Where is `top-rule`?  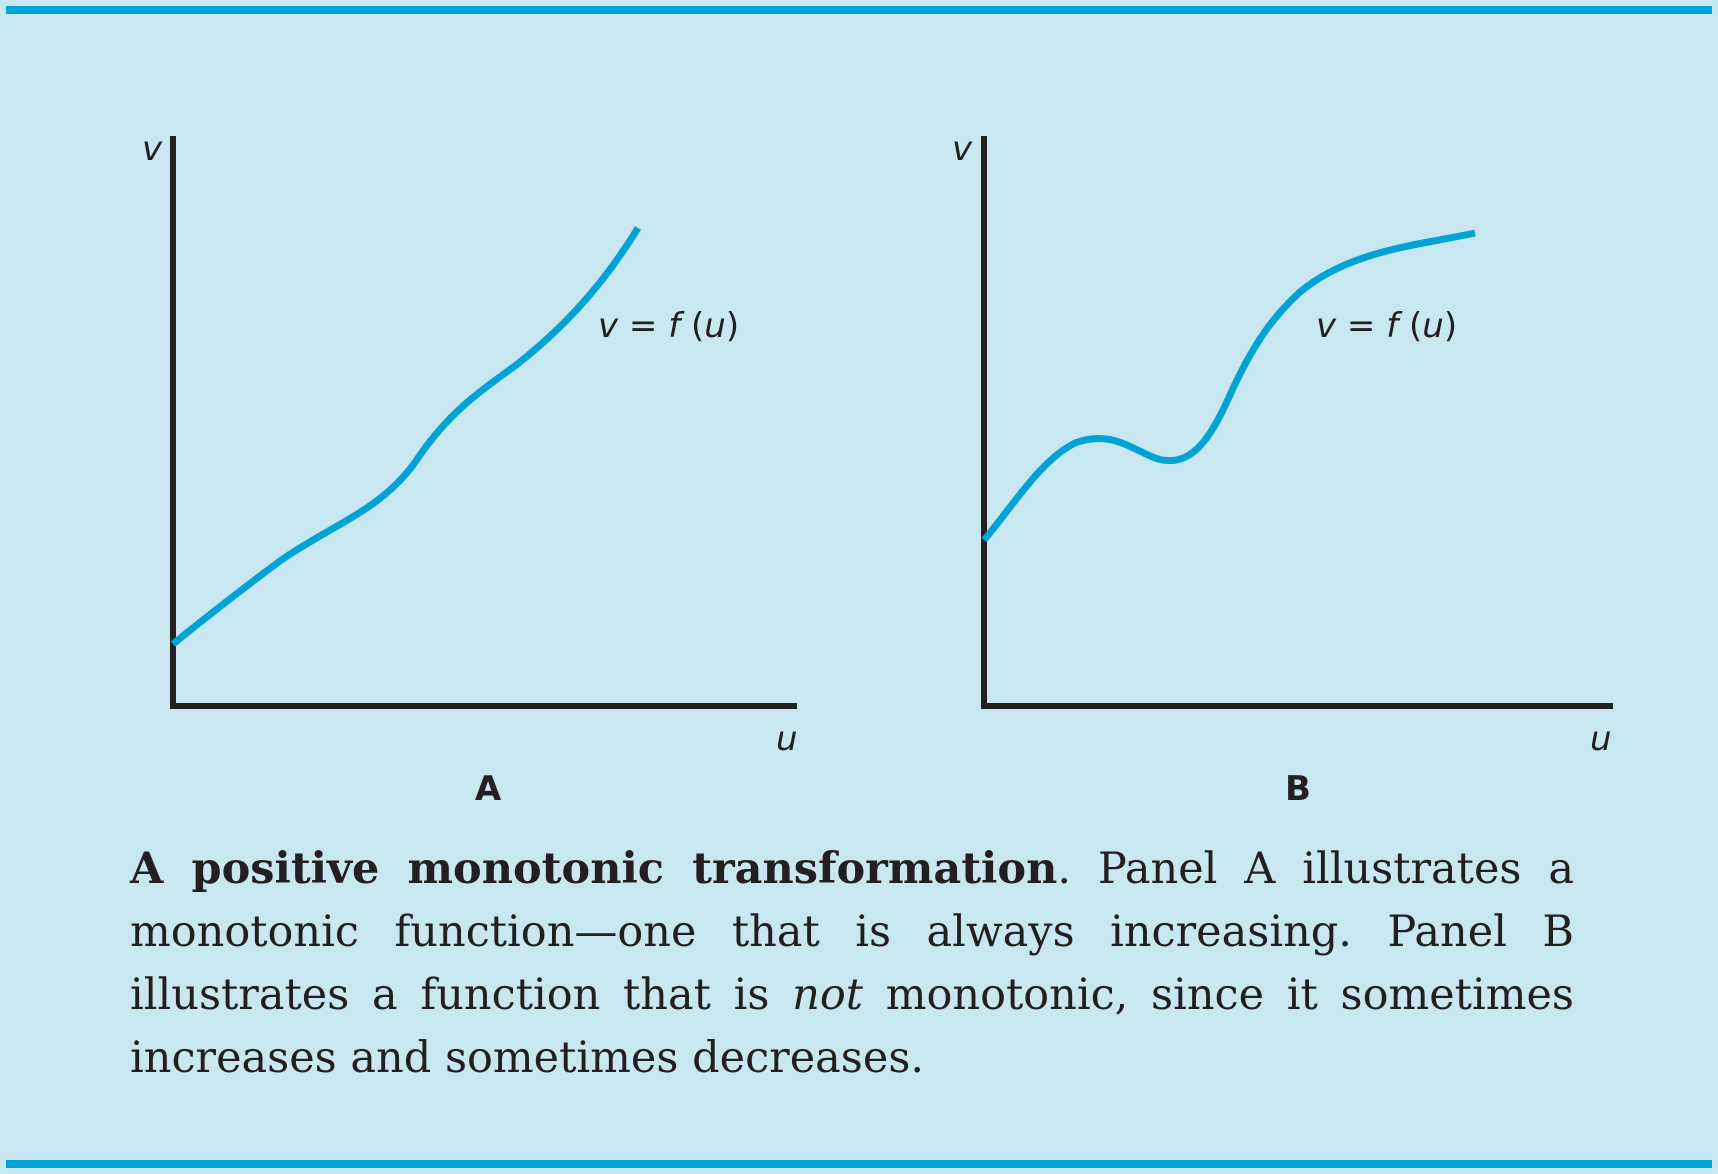
top-rule is located at coordinates (859, 10).